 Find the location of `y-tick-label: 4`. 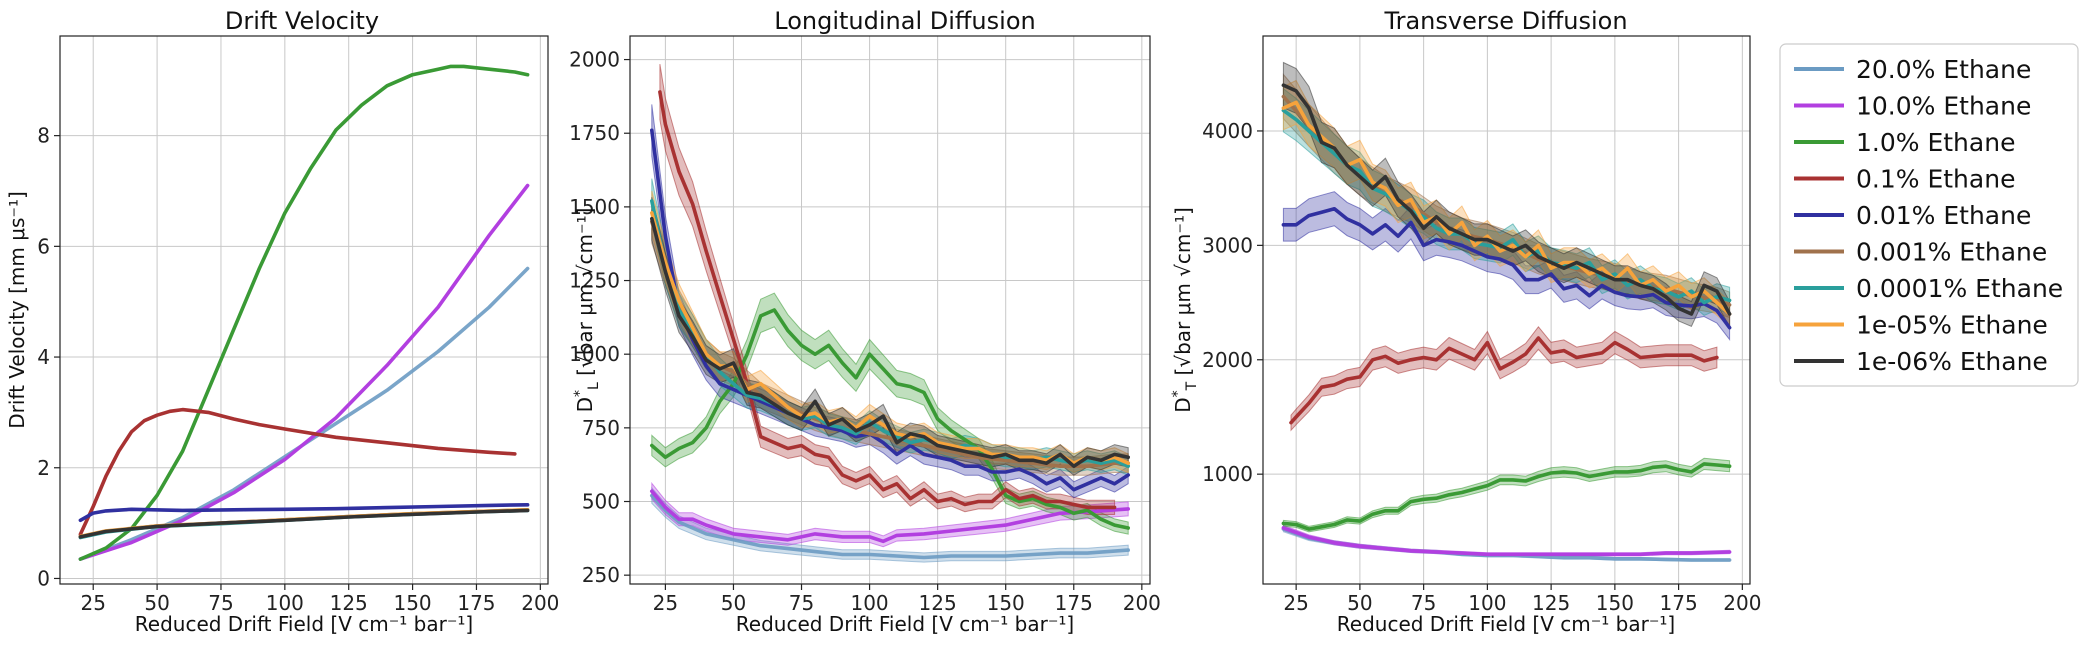

y-tick-label: 4 is located at coordinates (43, 357).